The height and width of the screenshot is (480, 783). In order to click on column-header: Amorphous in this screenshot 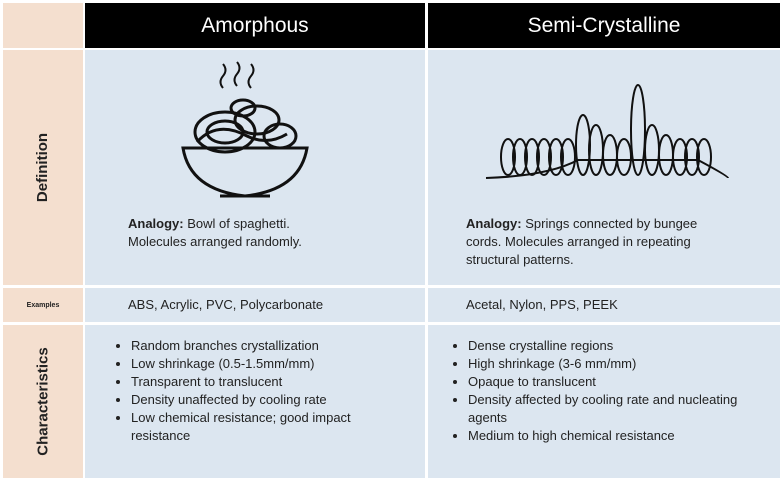, I will do `click(255, 25)`.